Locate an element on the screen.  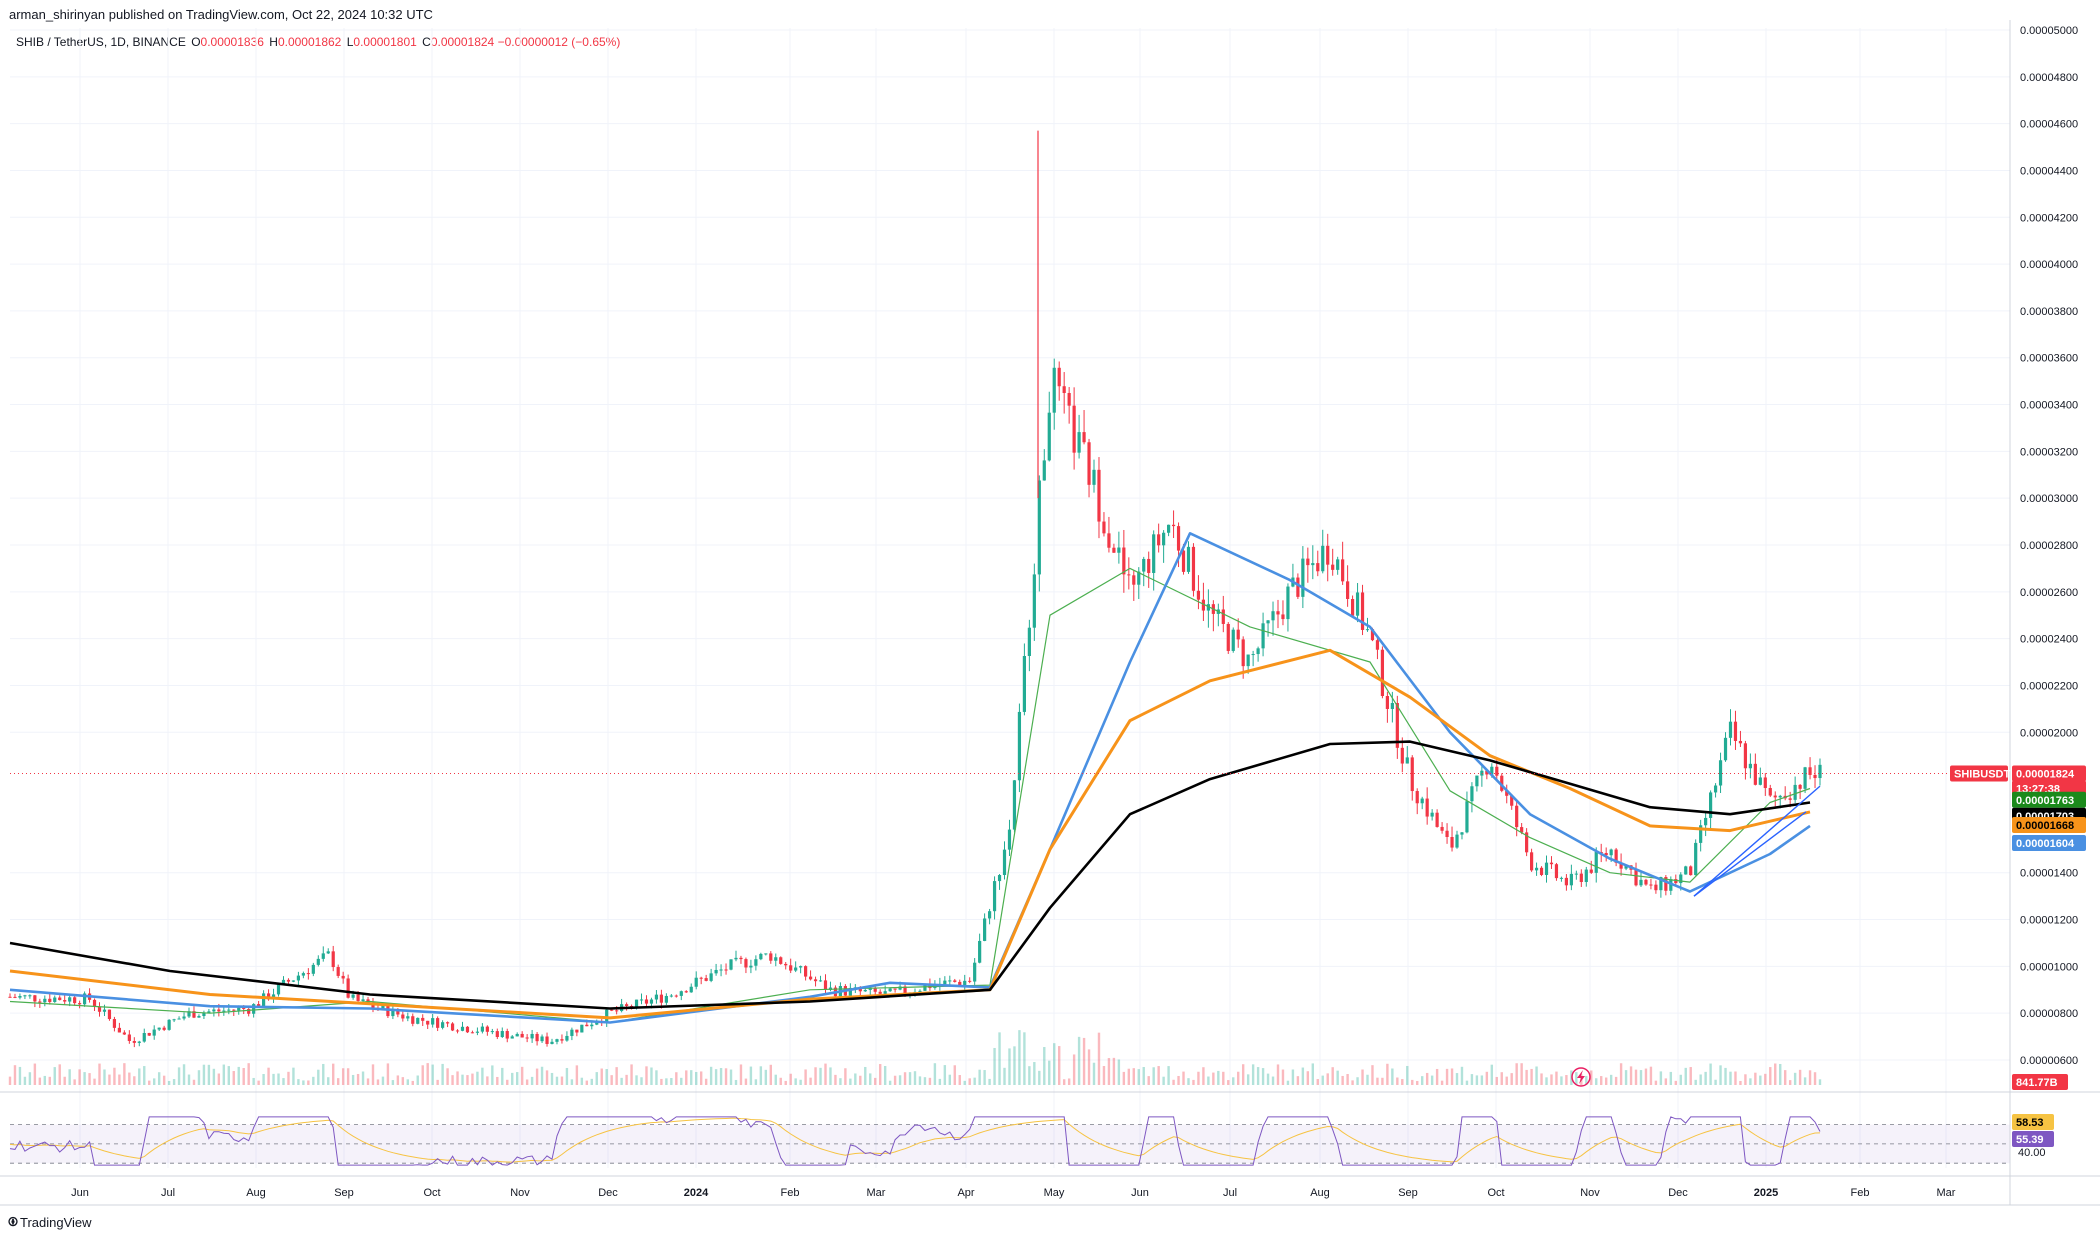
lightning-icon-bolt is located at coordinates (1581, 1077).